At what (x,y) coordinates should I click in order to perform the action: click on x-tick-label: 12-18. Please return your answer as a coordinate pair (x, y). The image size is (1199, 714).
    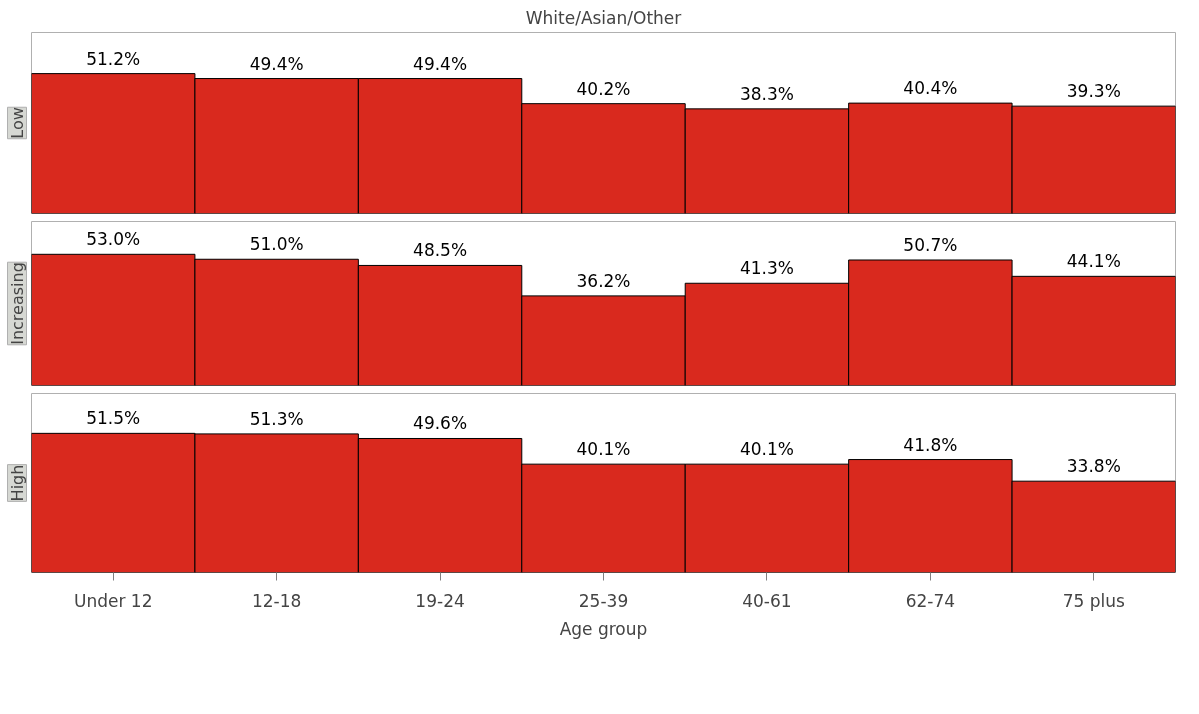
    Looking at the image, I should click on (276, 600).